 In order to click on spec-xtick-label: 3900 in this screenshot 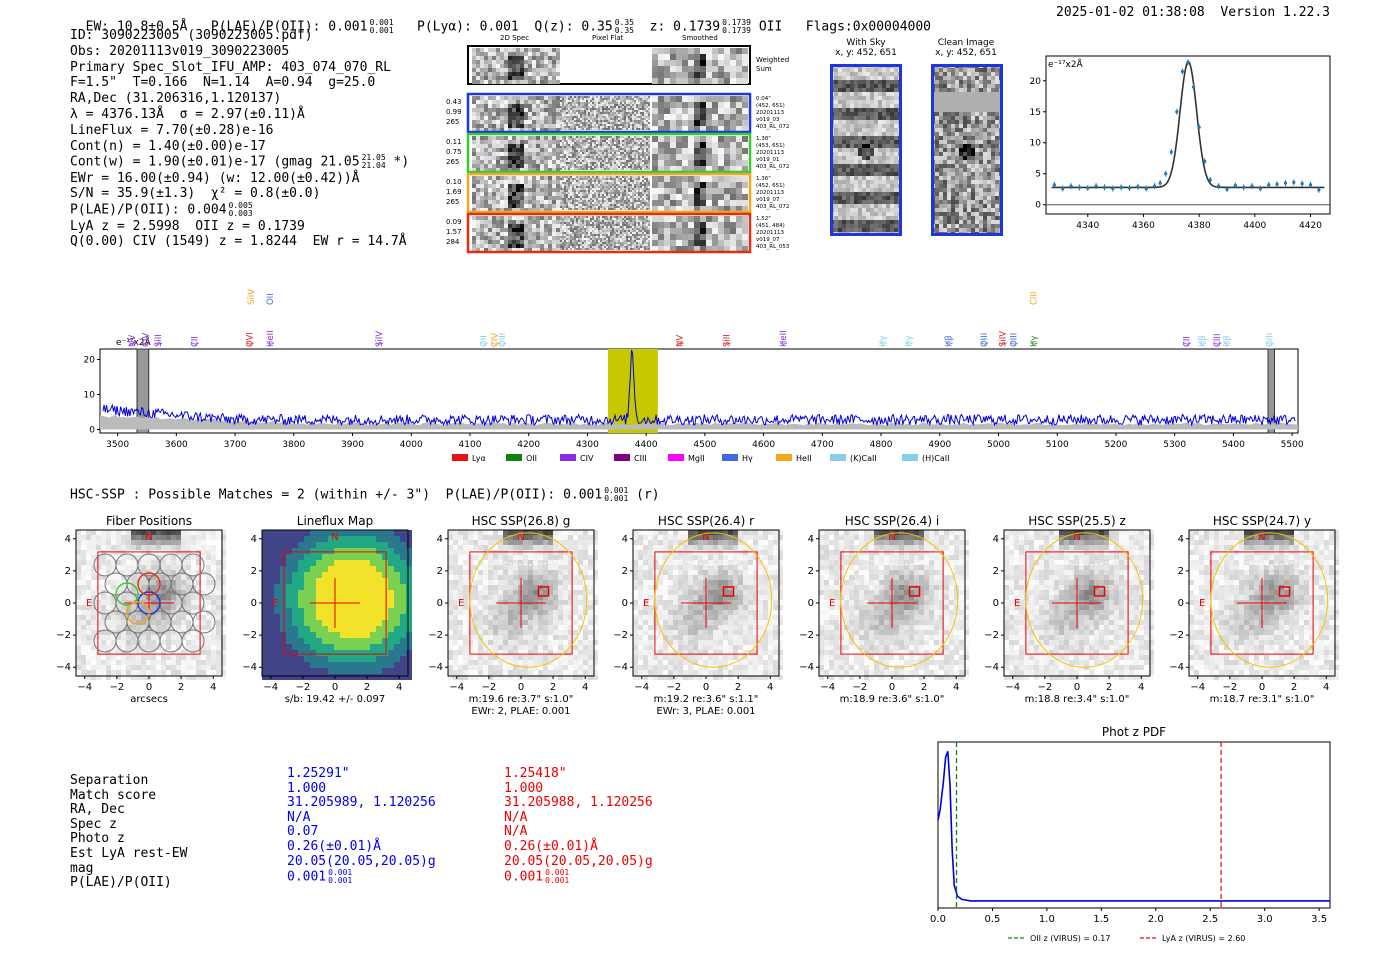, I will do `click(352, 445)`.